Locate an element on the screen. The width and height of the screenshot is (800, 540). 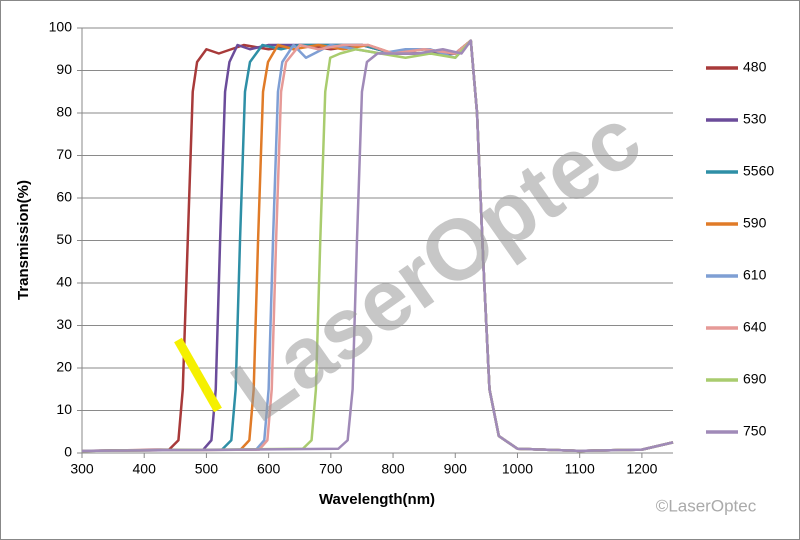
x-tick-label: 1000 is located at coordinates (517, 469).